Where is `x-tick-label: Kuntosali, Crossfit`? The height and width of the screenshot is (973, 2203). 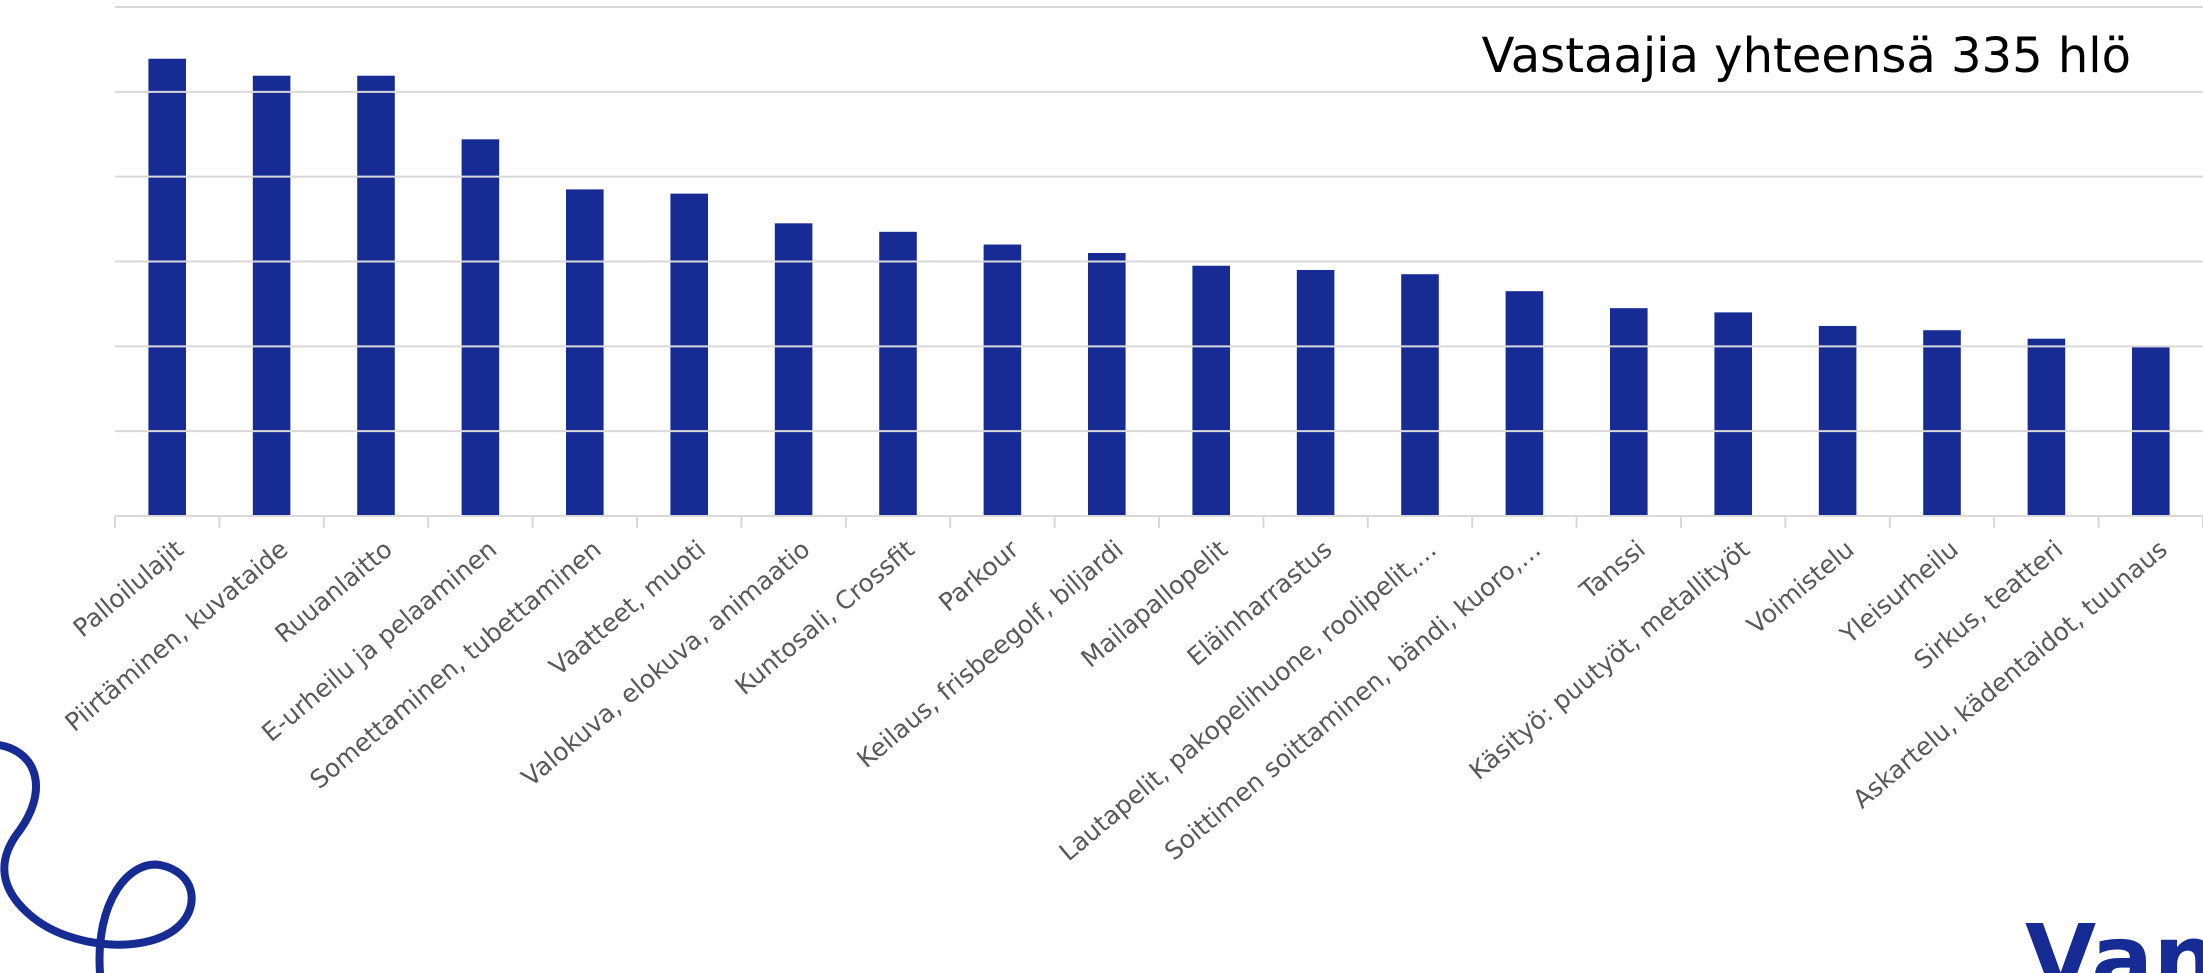 x-tick-label: Kuntosali, Crossfit is located at coordinates (825, 617).